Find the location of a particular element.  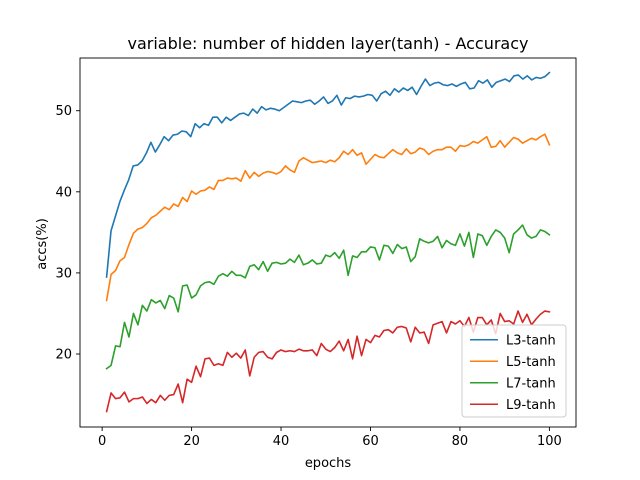

y-tick-label: 20 is located at coordinates (63, 355).